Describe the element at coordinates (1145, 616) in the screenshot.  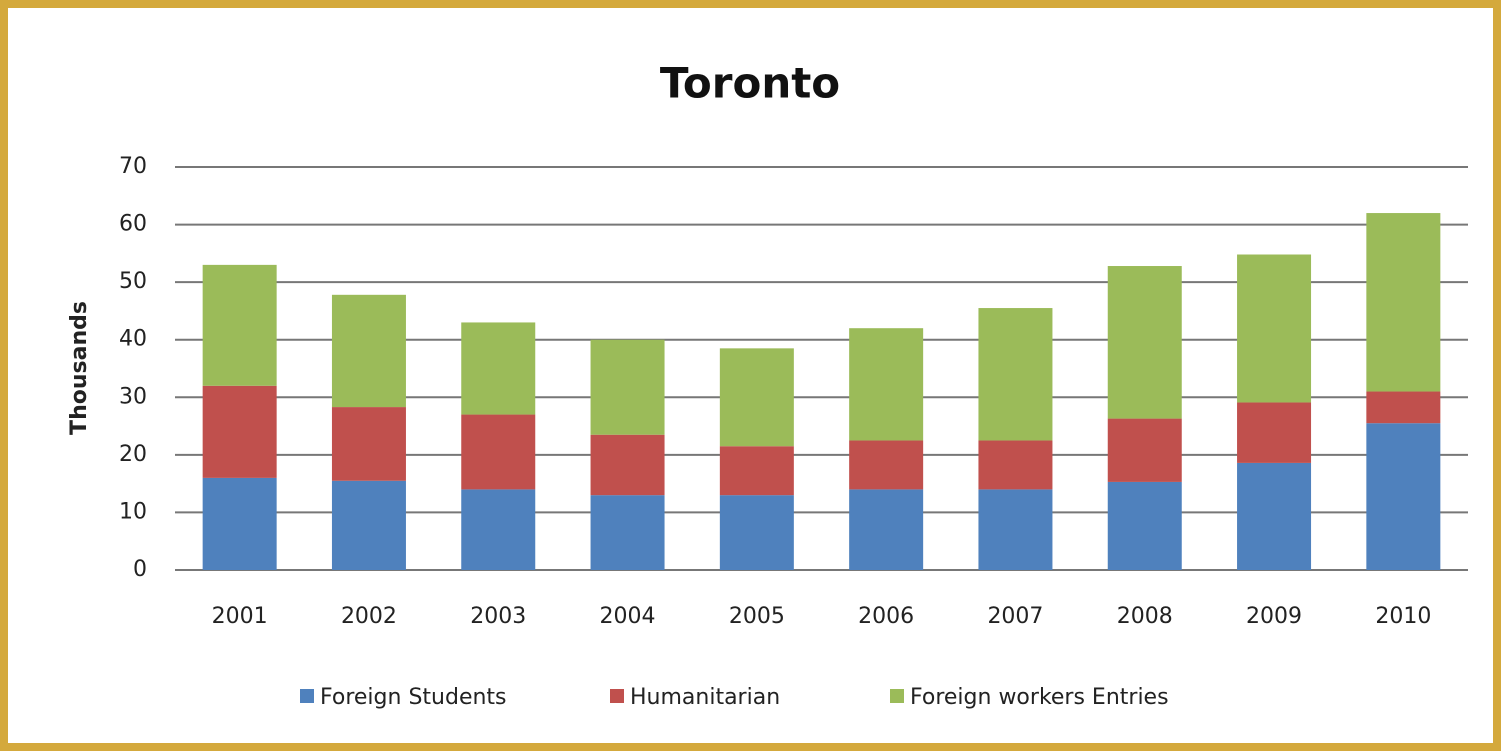
I see `x-tick-label: 2008` at that location.